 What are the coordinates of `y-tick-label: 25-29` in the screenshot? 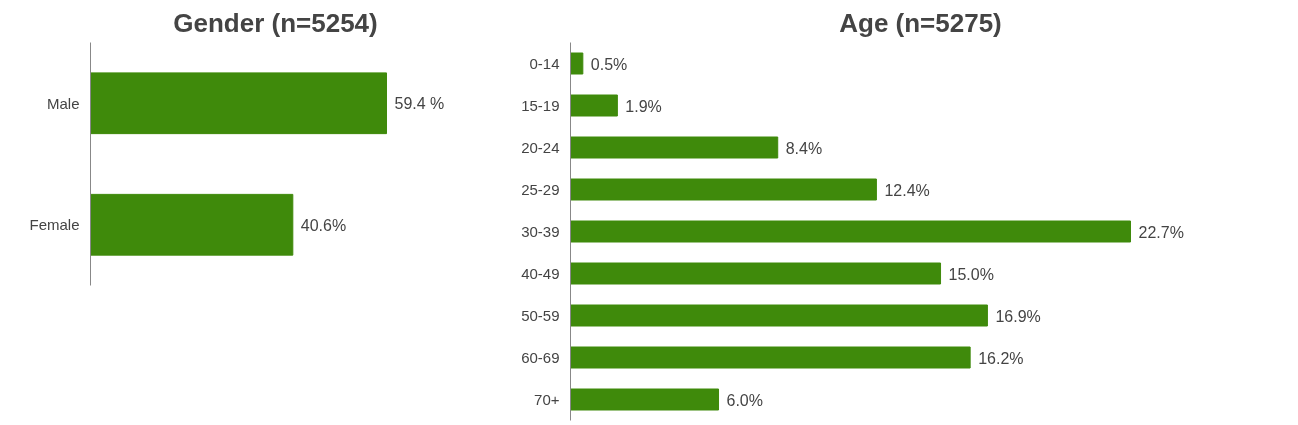 It's located at (540, 189).